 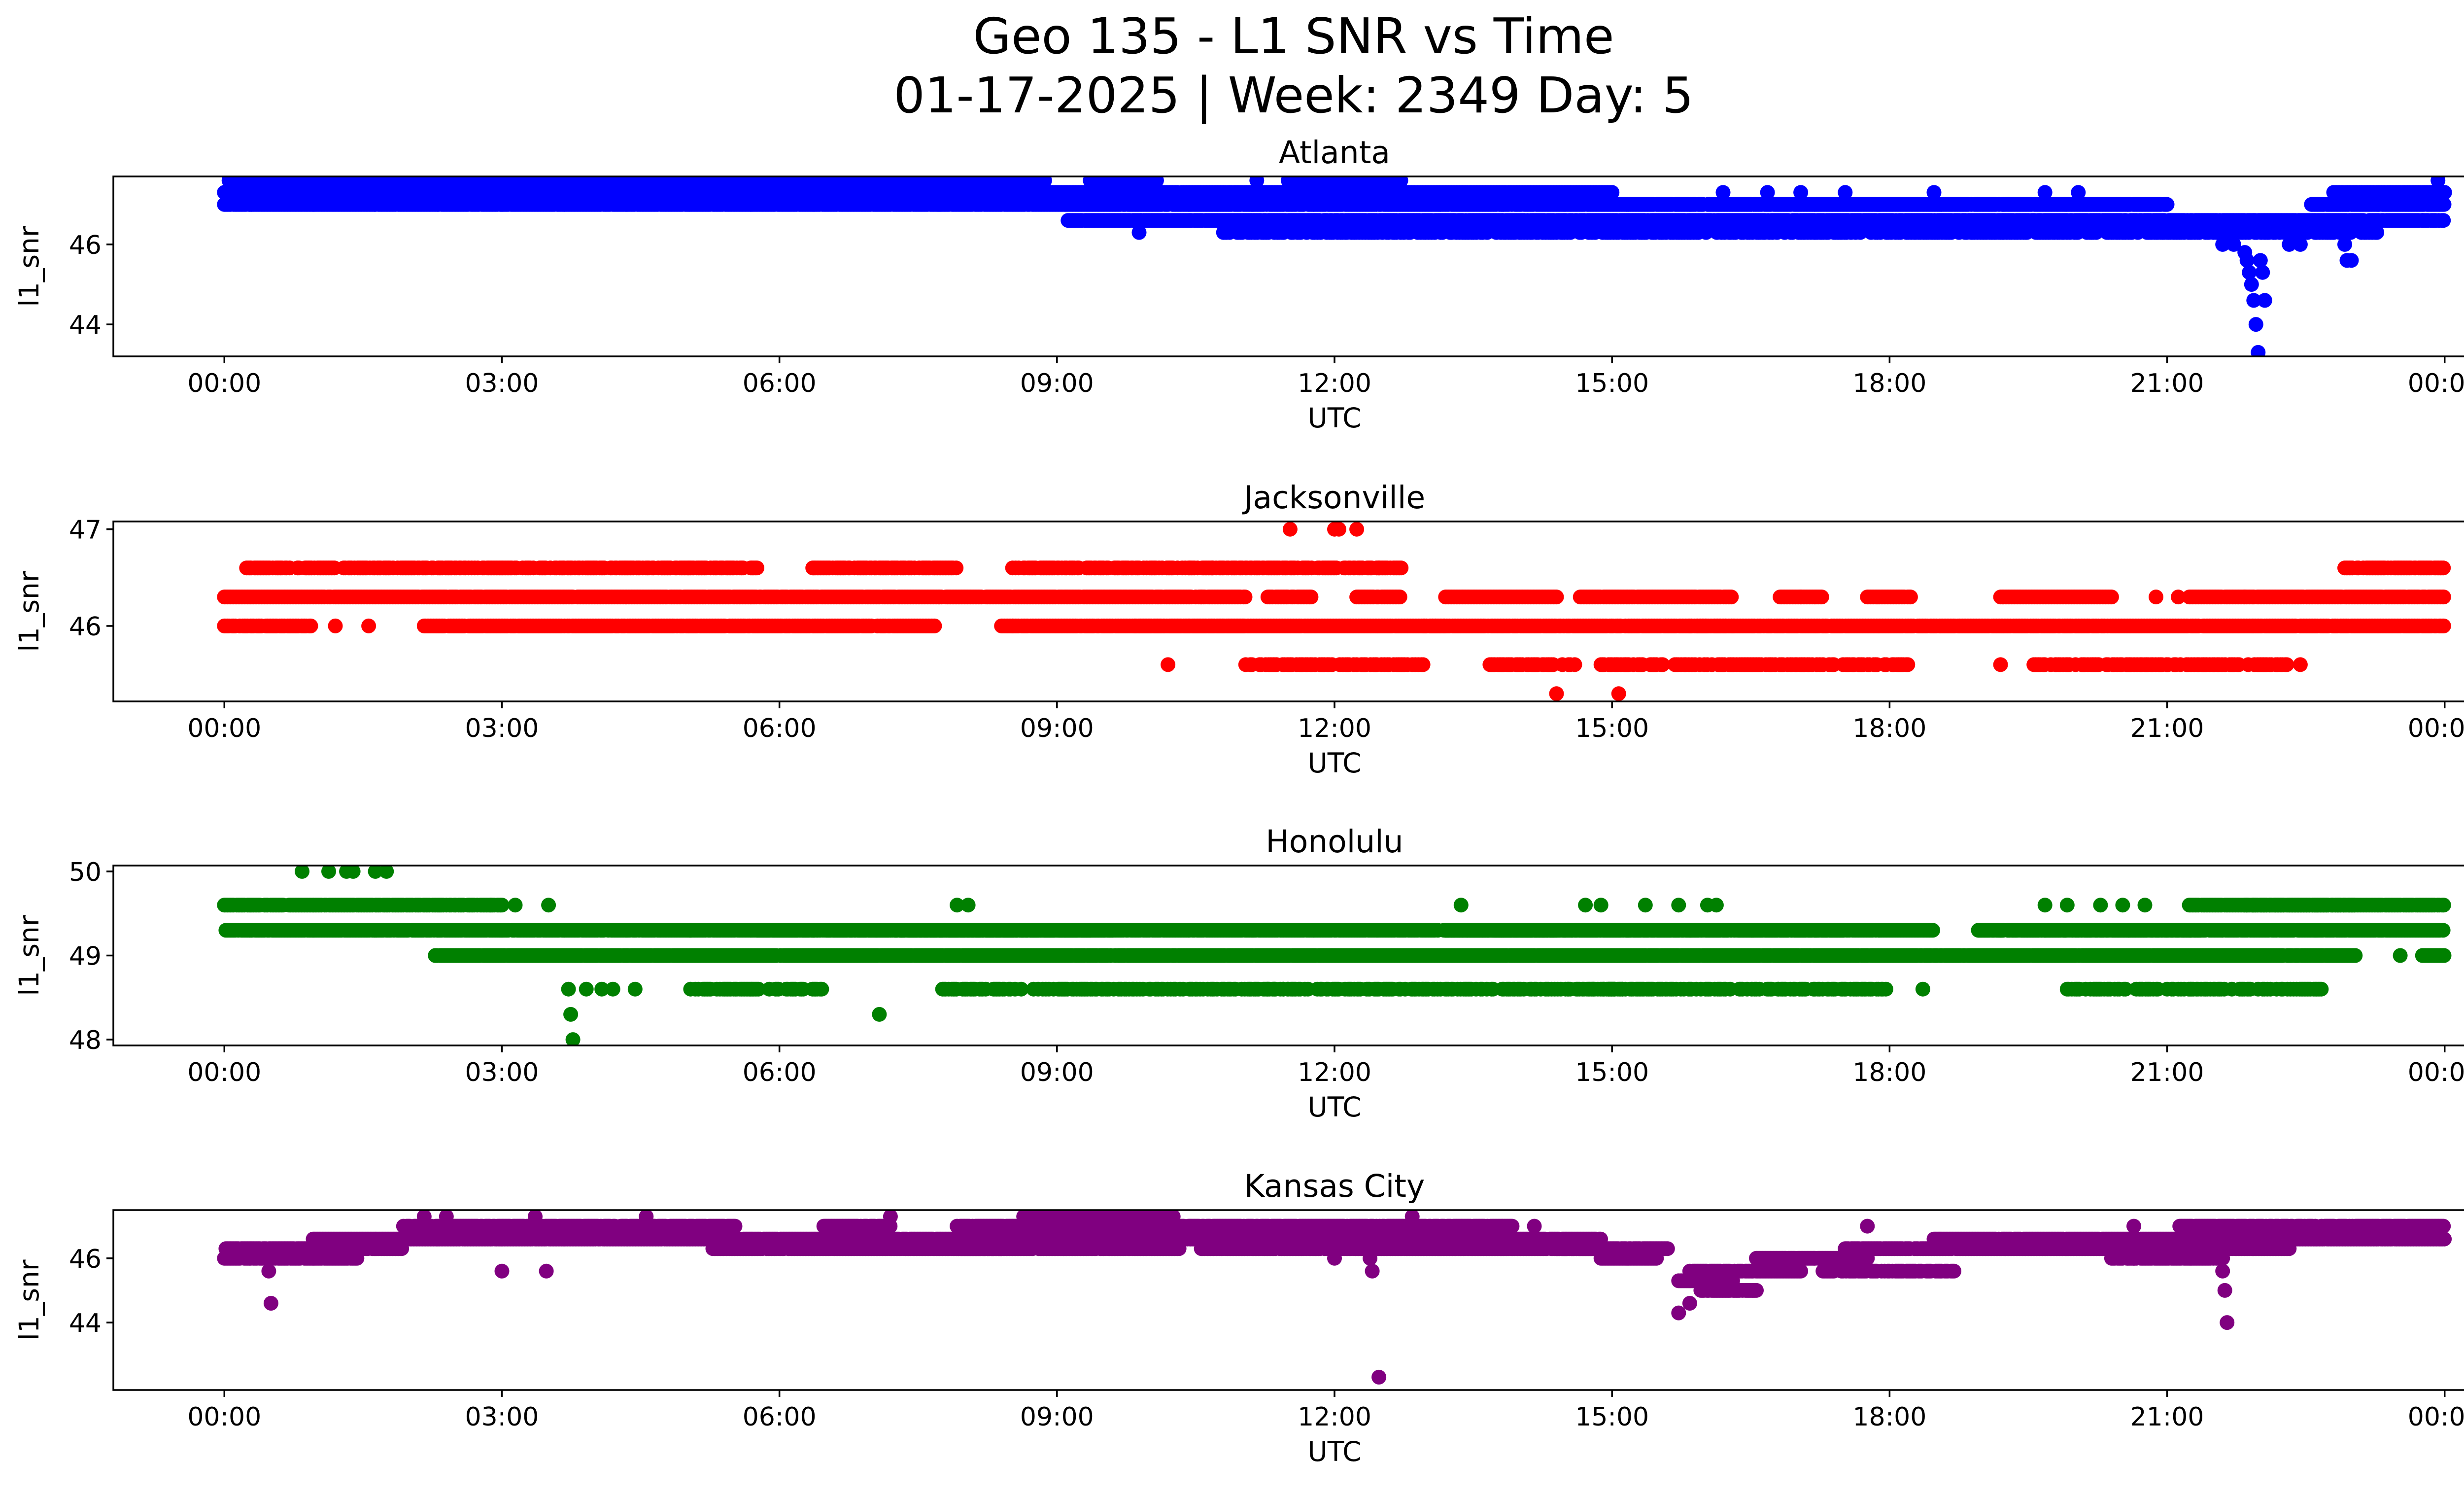 What do you see at coordinates (1612, 383) in the screenshot?
I see `panel-1-x-tick-label: 15:00` at bounding box center [1612, 383].